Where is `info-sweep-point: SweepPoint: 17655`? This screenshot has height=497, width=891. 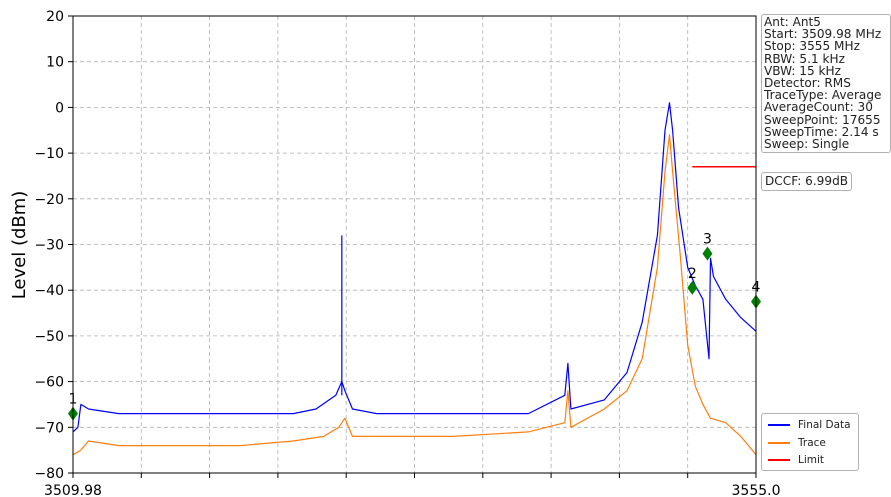 info-sweep-point: SweepPoint: 17655 is located at coordinates (822, 119).